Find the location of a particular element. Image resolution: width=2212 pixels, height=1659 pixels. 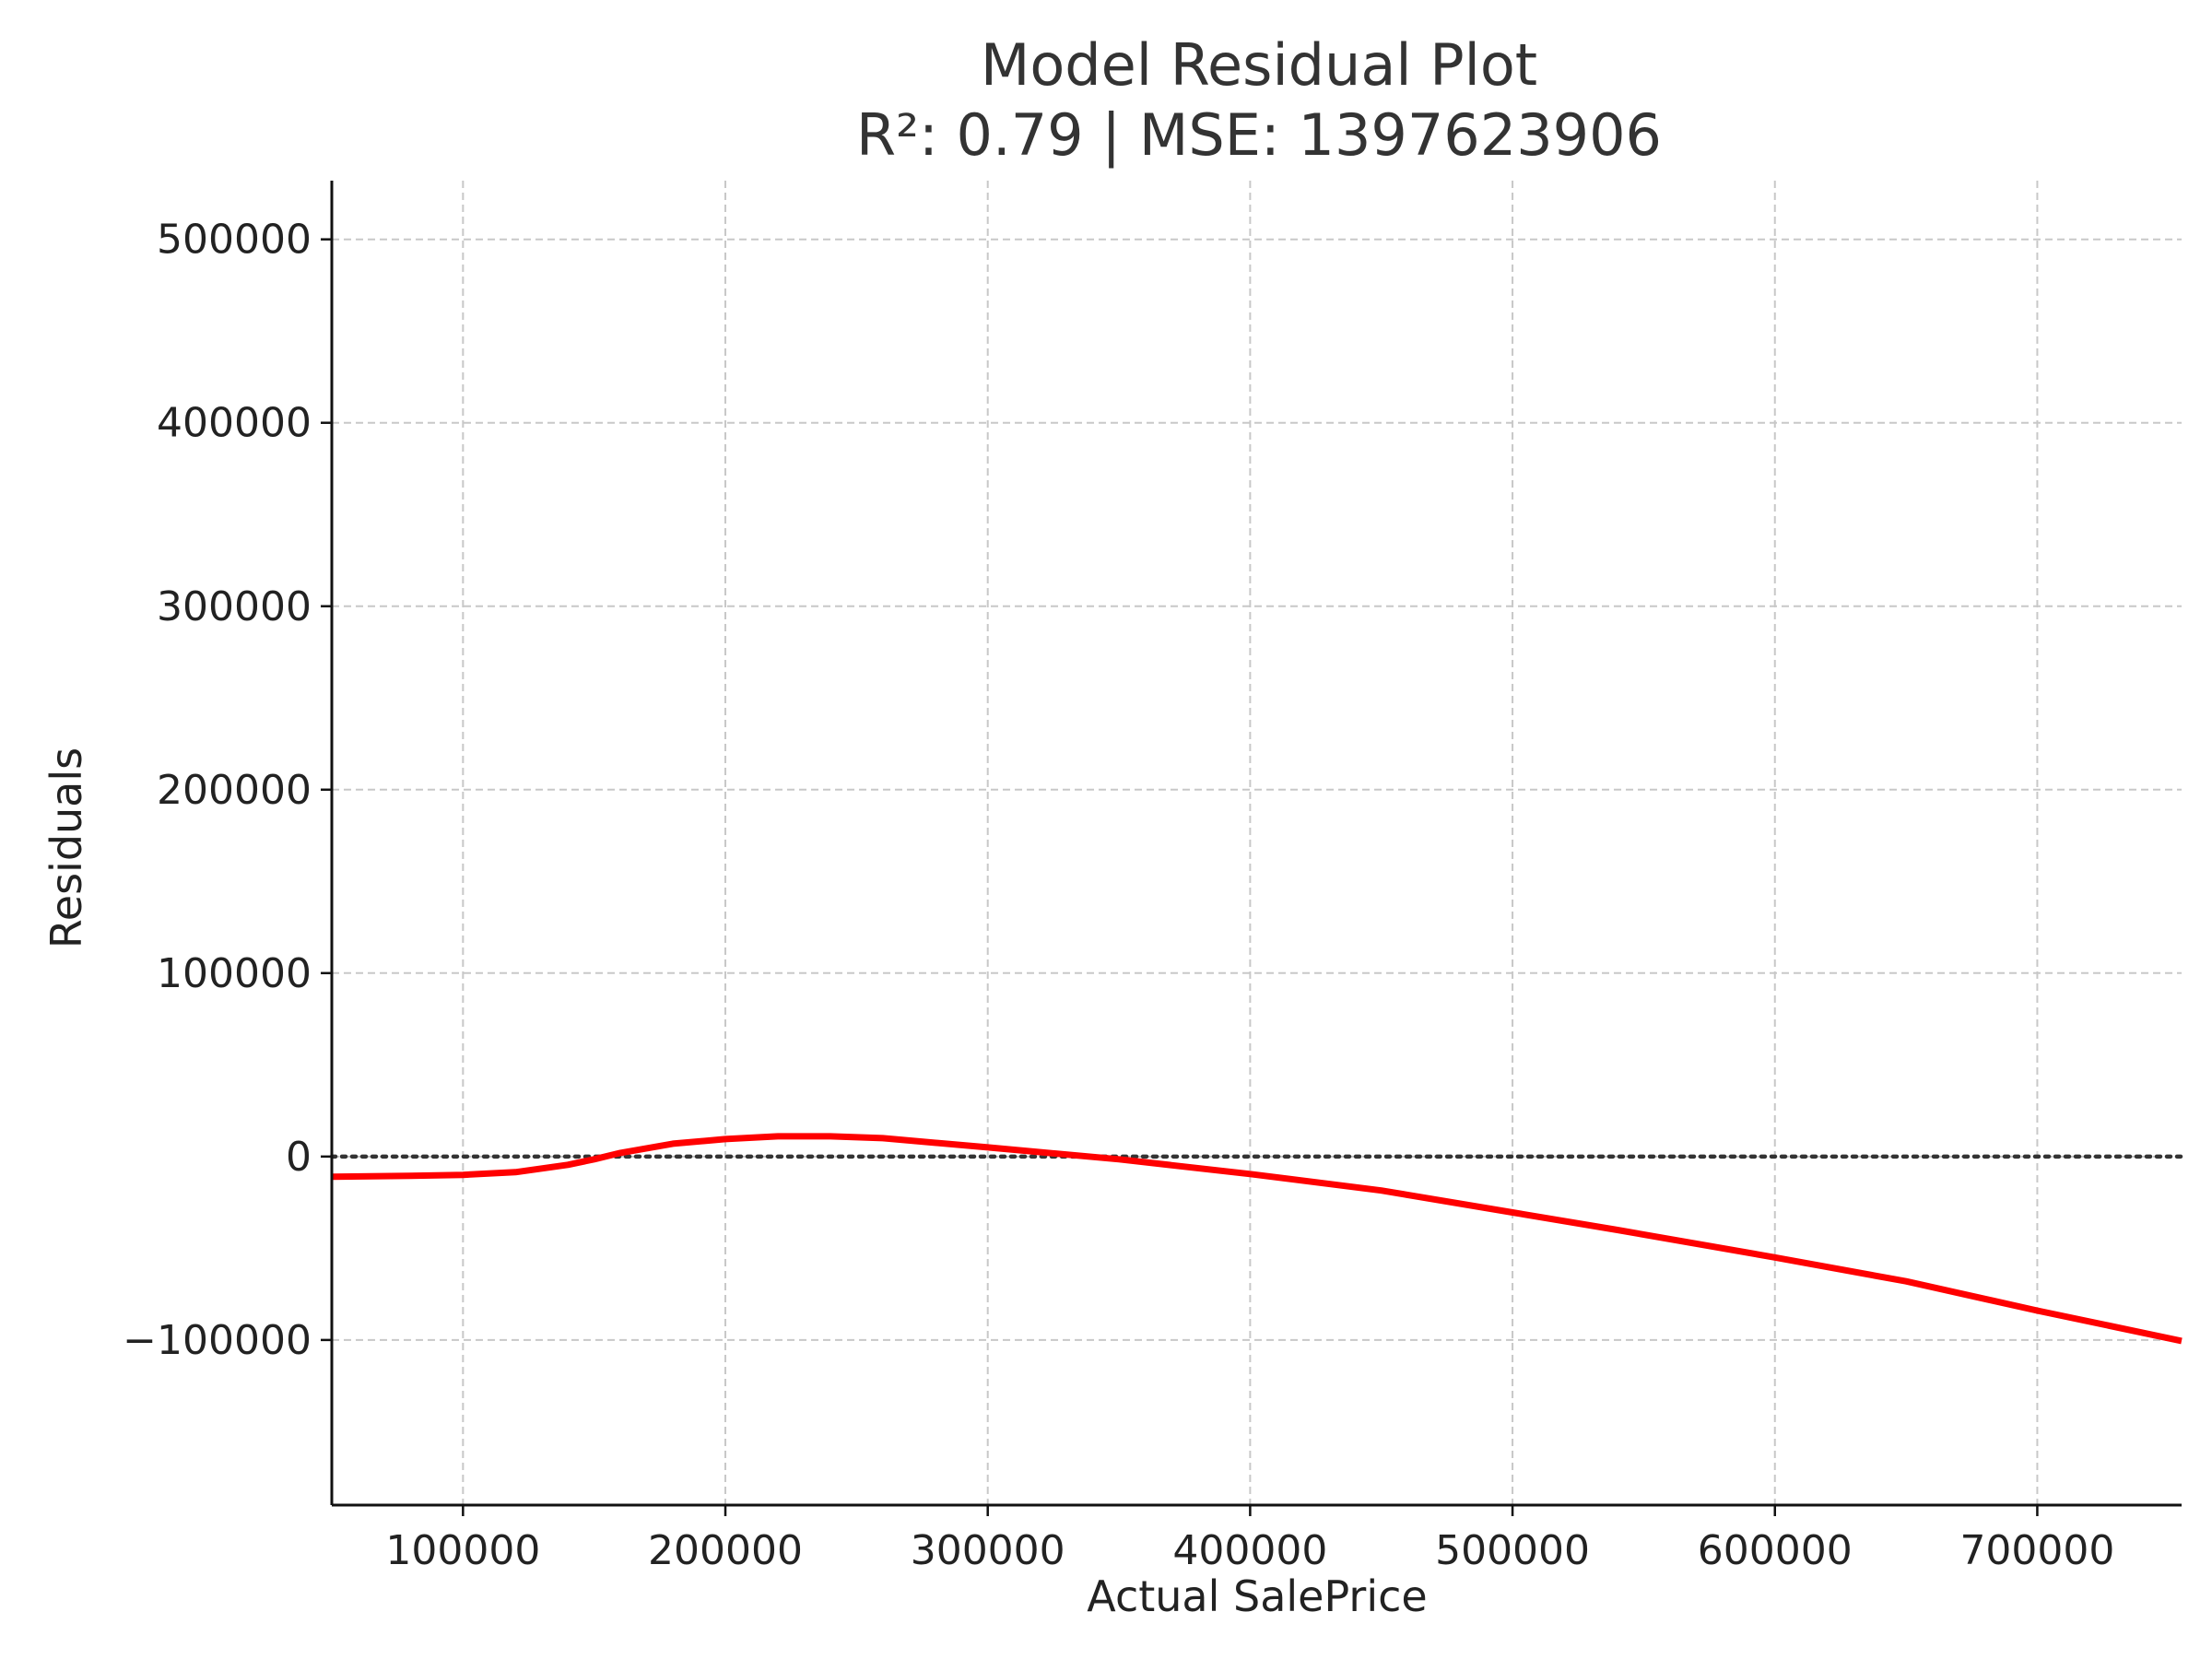

chart-subtitle: R²: 0.79 | MSE: 1397623906 is located at coordinates (1259, 135).